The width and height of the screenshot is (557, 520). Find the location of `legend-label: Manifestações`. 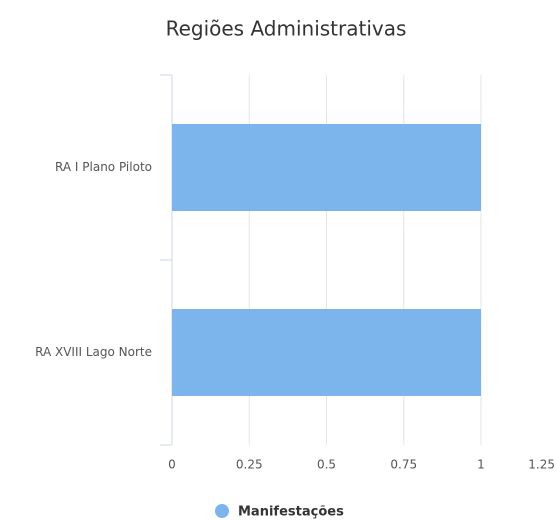

legend-label: Manifestações is located at coordinates (291, 512).